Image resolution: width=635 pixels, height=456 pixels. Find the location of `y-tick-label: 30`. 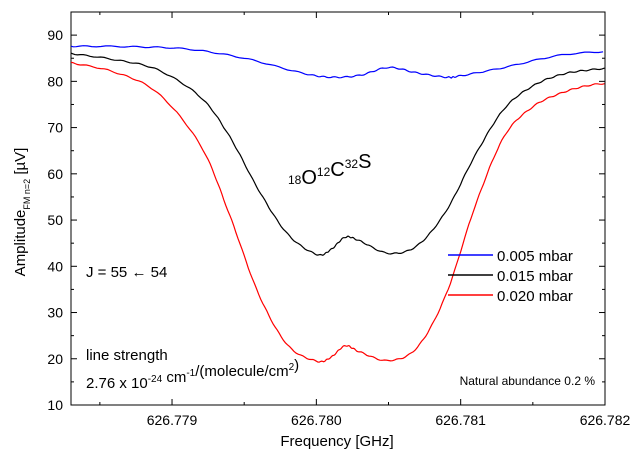

y-tick-label: 30 is located at coordinates (55, 313).